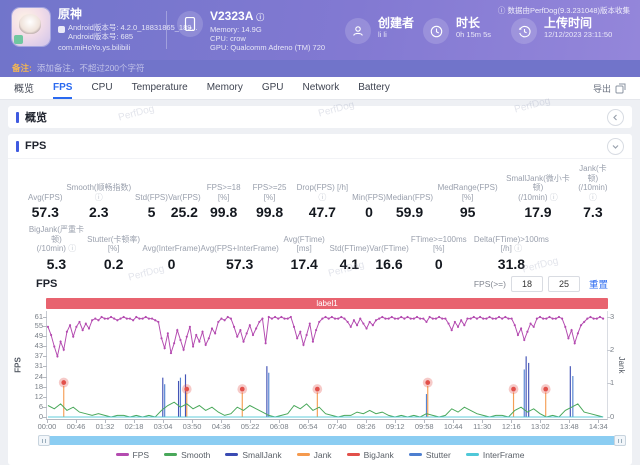 This screenshot has width=640, height=465. I want to click on x-tick: 09:58, so click(424, 426).